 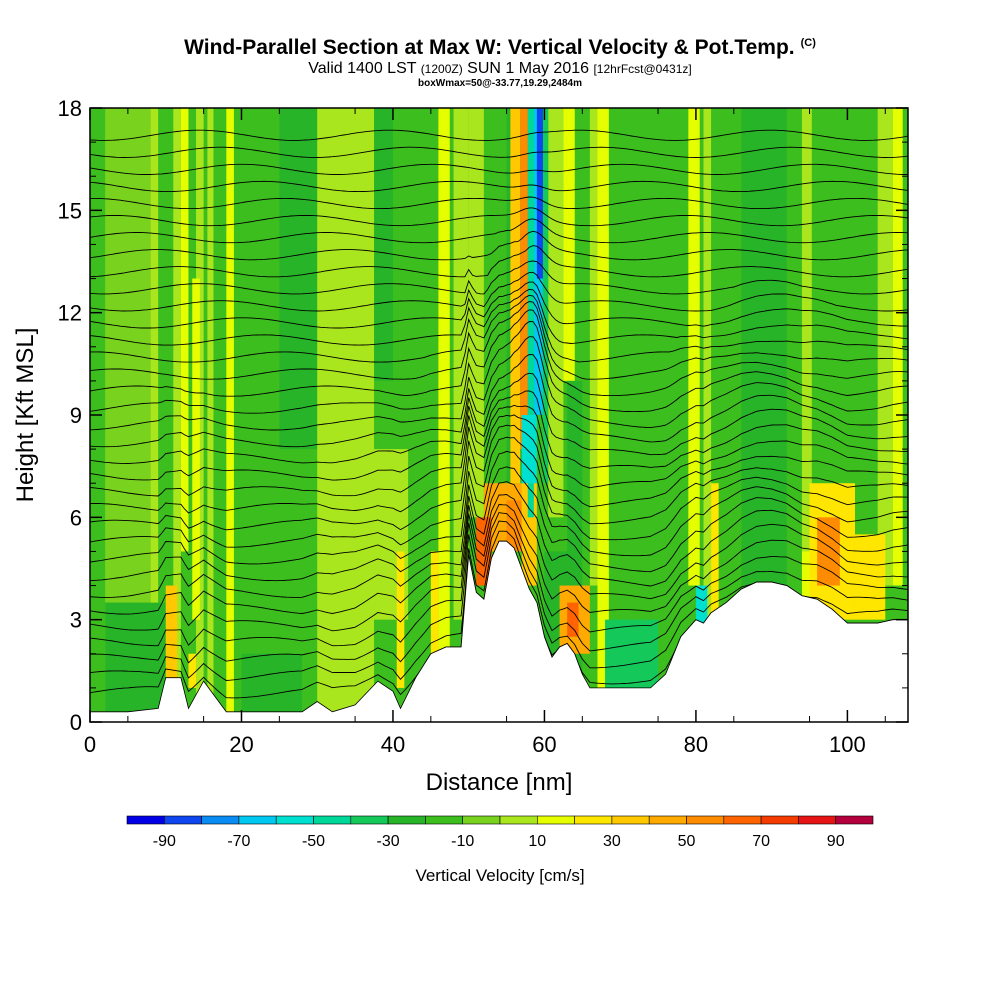 What do you see at coordinates (238, 841) in the screenshot?
I see `colorbar-label-1: -70` at bounding box center [238, 841].